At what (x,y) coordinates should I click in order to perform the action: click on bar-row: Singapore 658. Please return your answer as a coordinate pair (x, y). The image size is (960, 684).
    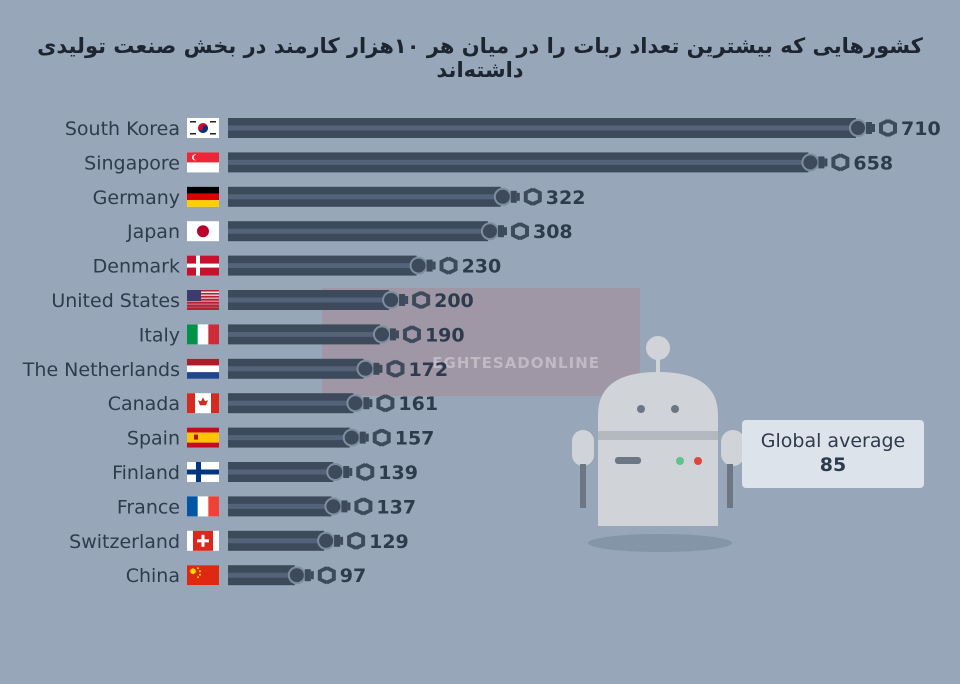
    Looking at the image, I should click on (488, 163).